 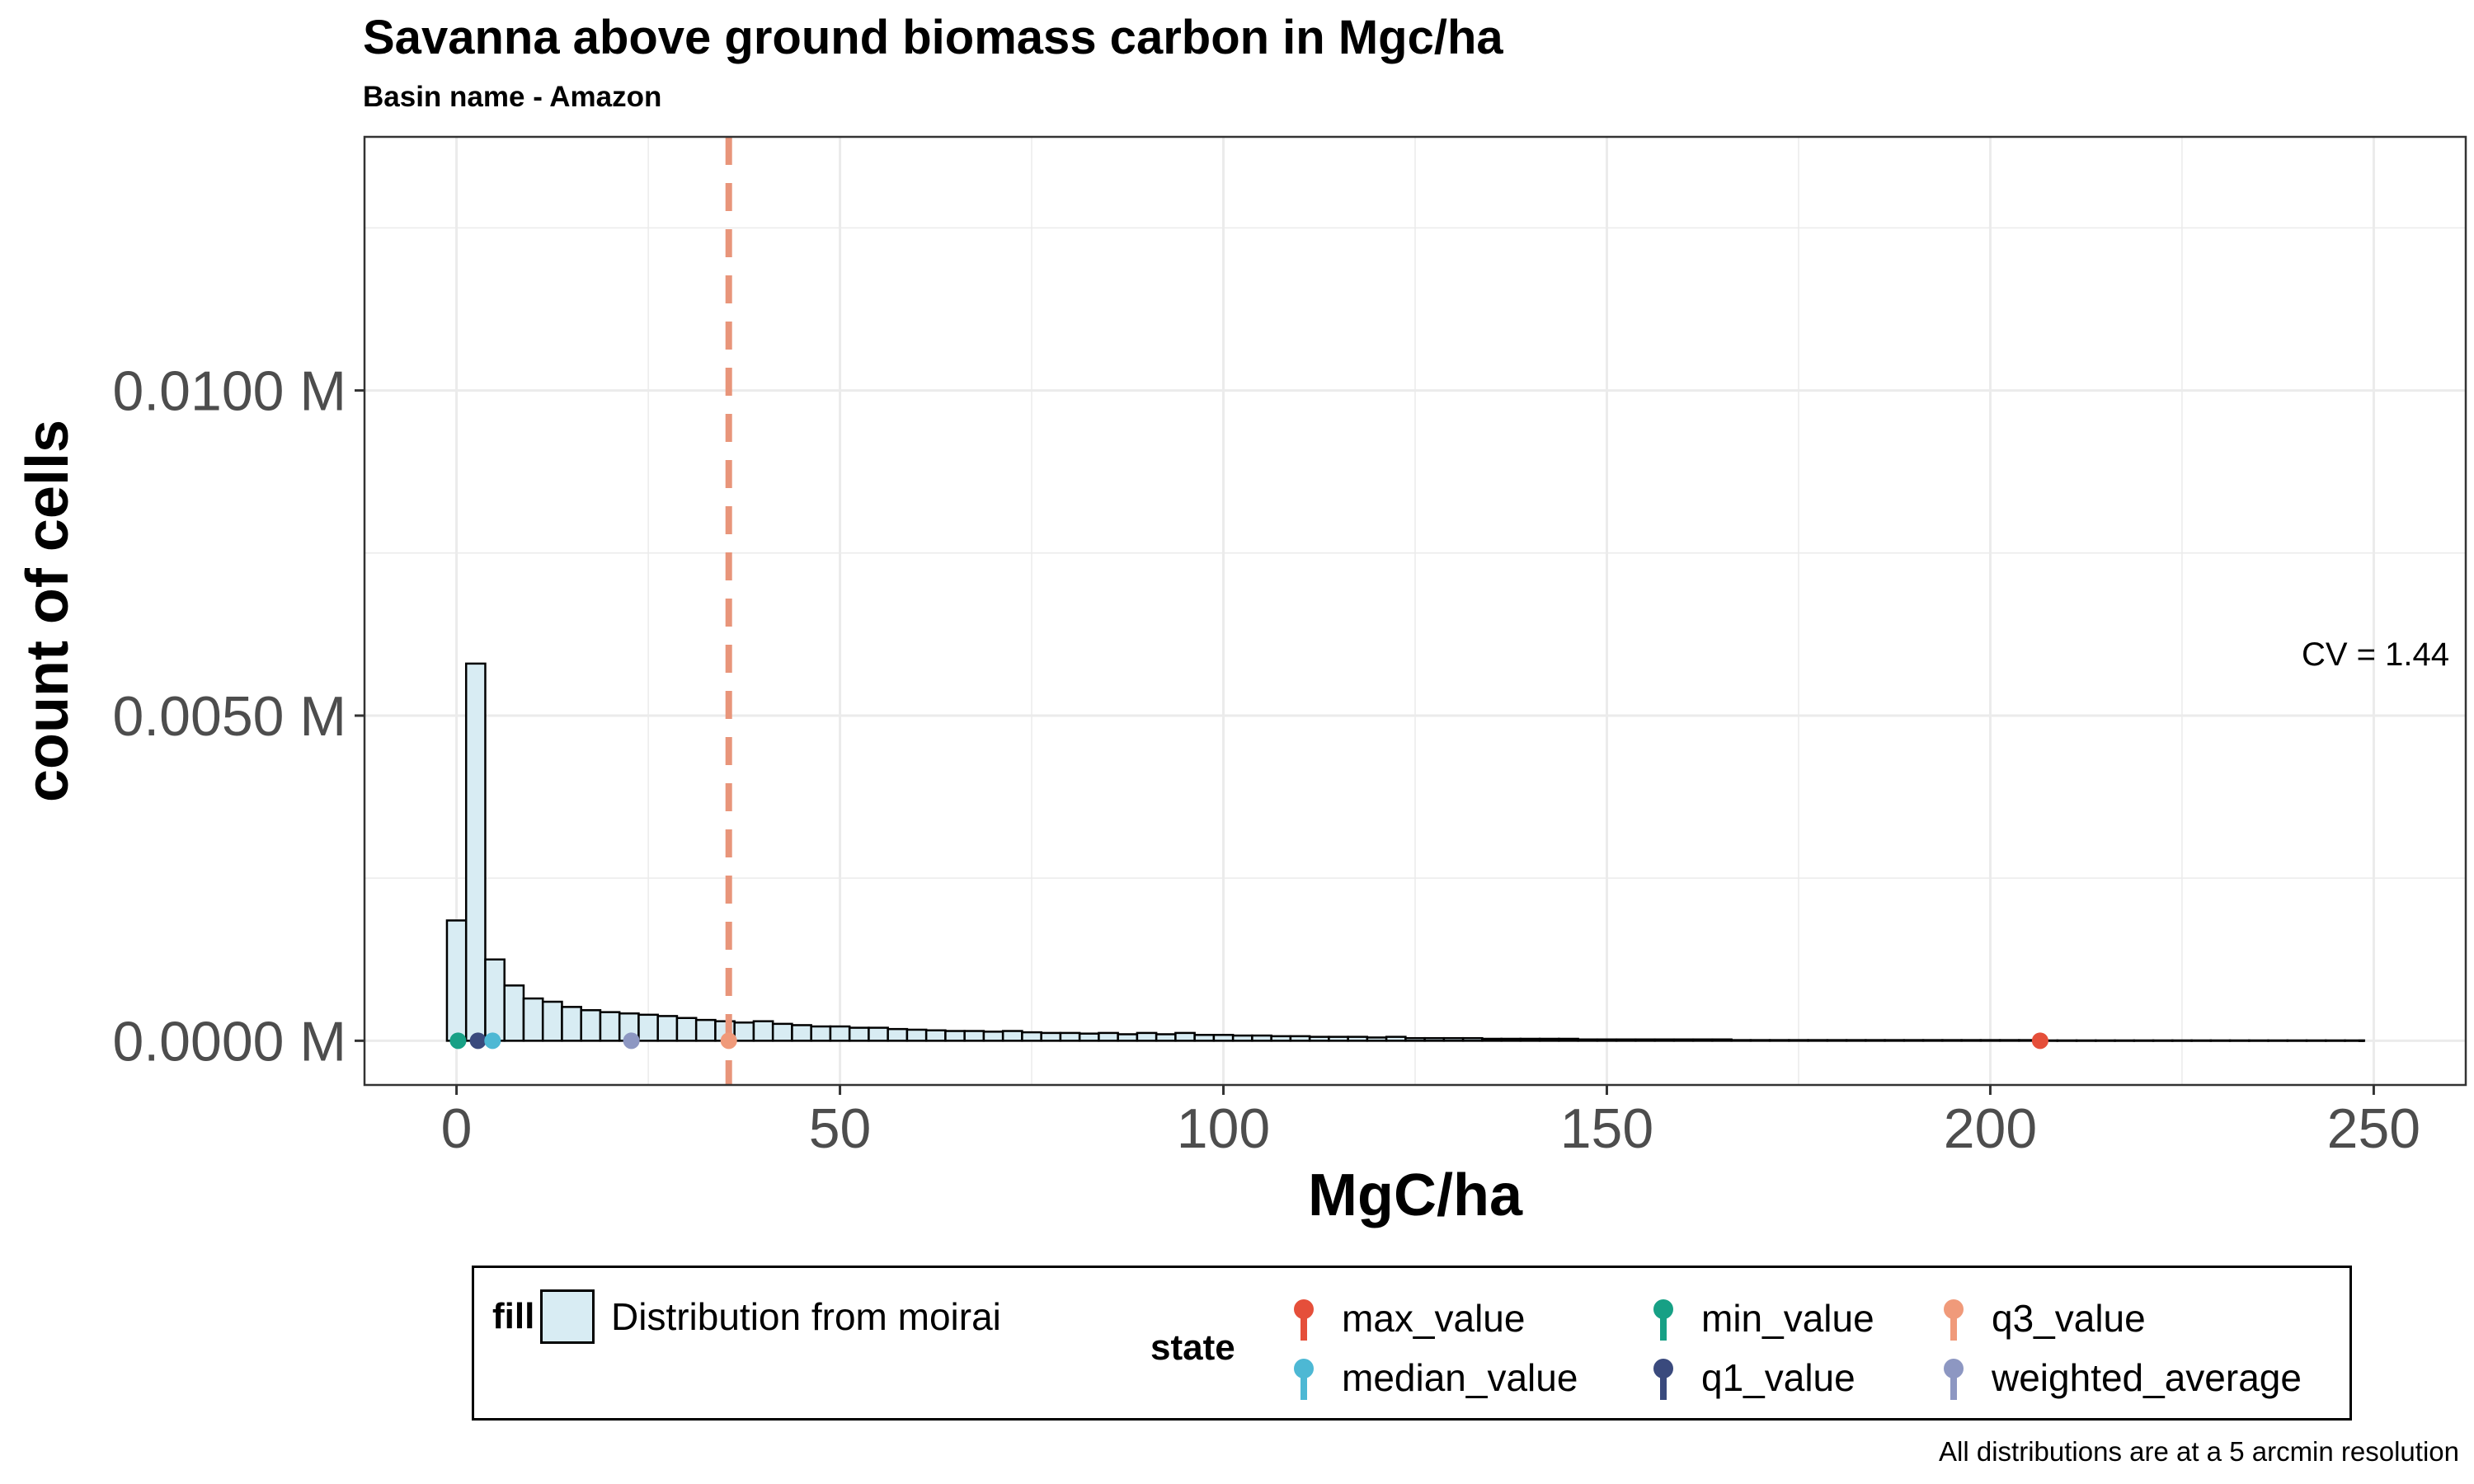 What do you see at coordinates (1778, 1377) in the screenshot?
I see `legend-state-label: q1_value` at bounding box center [1778, 1377].